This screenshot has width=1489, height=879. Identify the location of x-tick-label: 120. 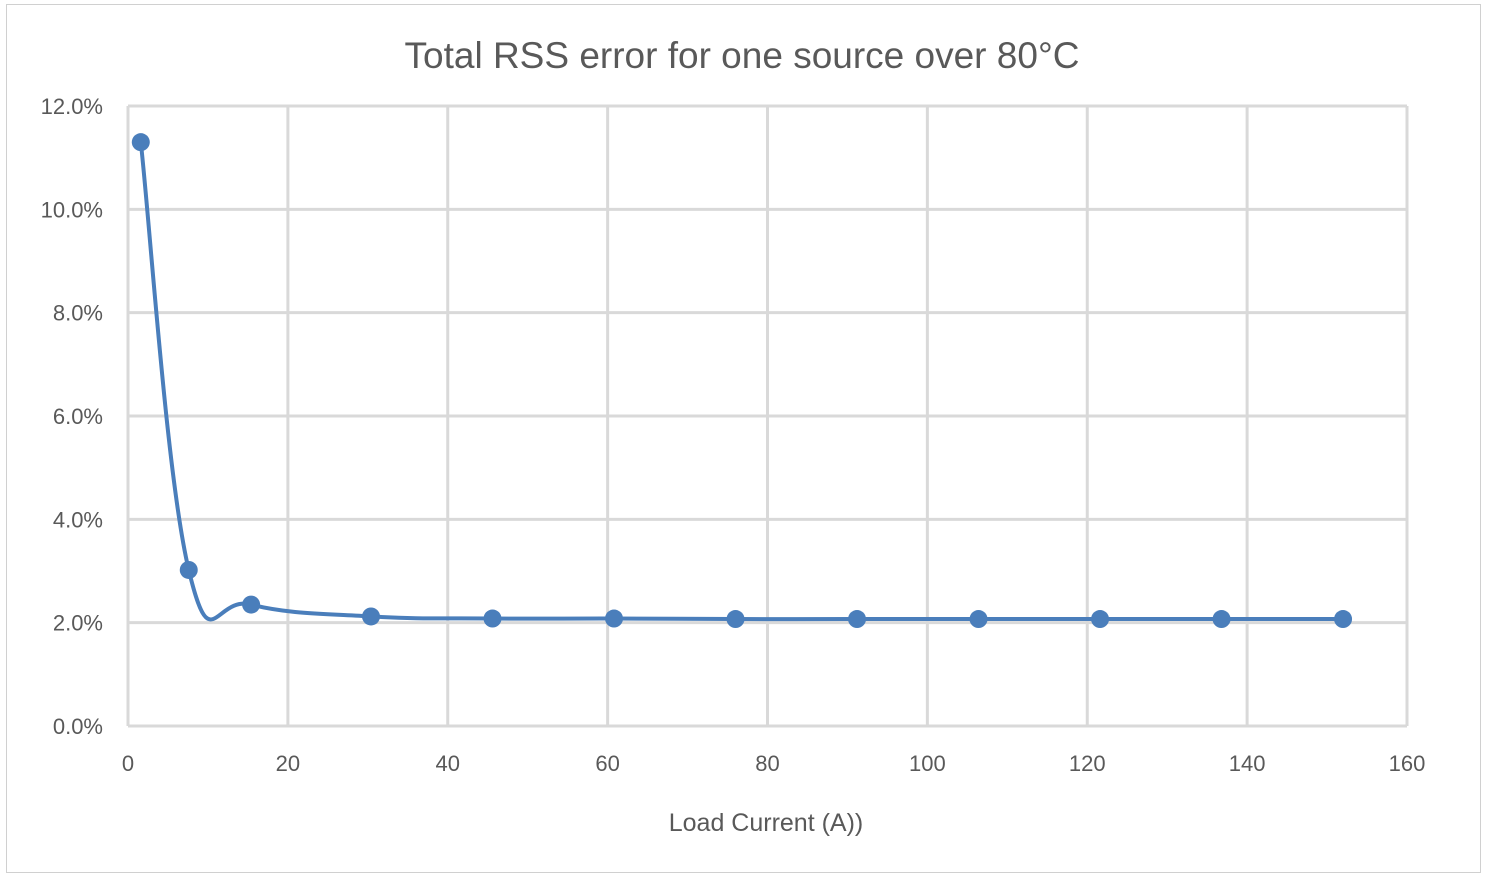
(1087, 763).